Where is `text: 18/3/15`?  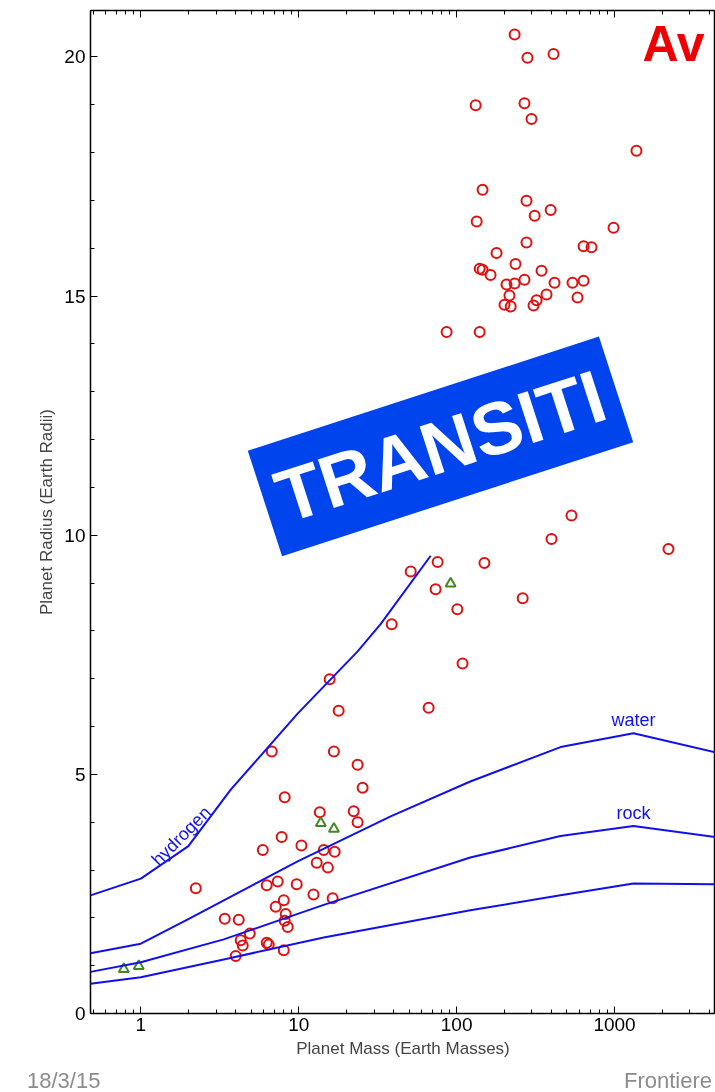
text: 18/3/15 is located at coordinates (64, 1079).